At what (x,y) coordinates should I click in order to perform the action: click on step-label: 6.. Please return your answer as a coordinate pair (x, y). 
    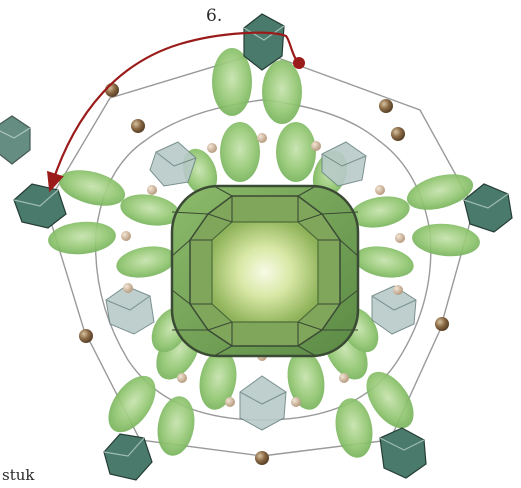
    Looking at the image, I should click on (214, 16).